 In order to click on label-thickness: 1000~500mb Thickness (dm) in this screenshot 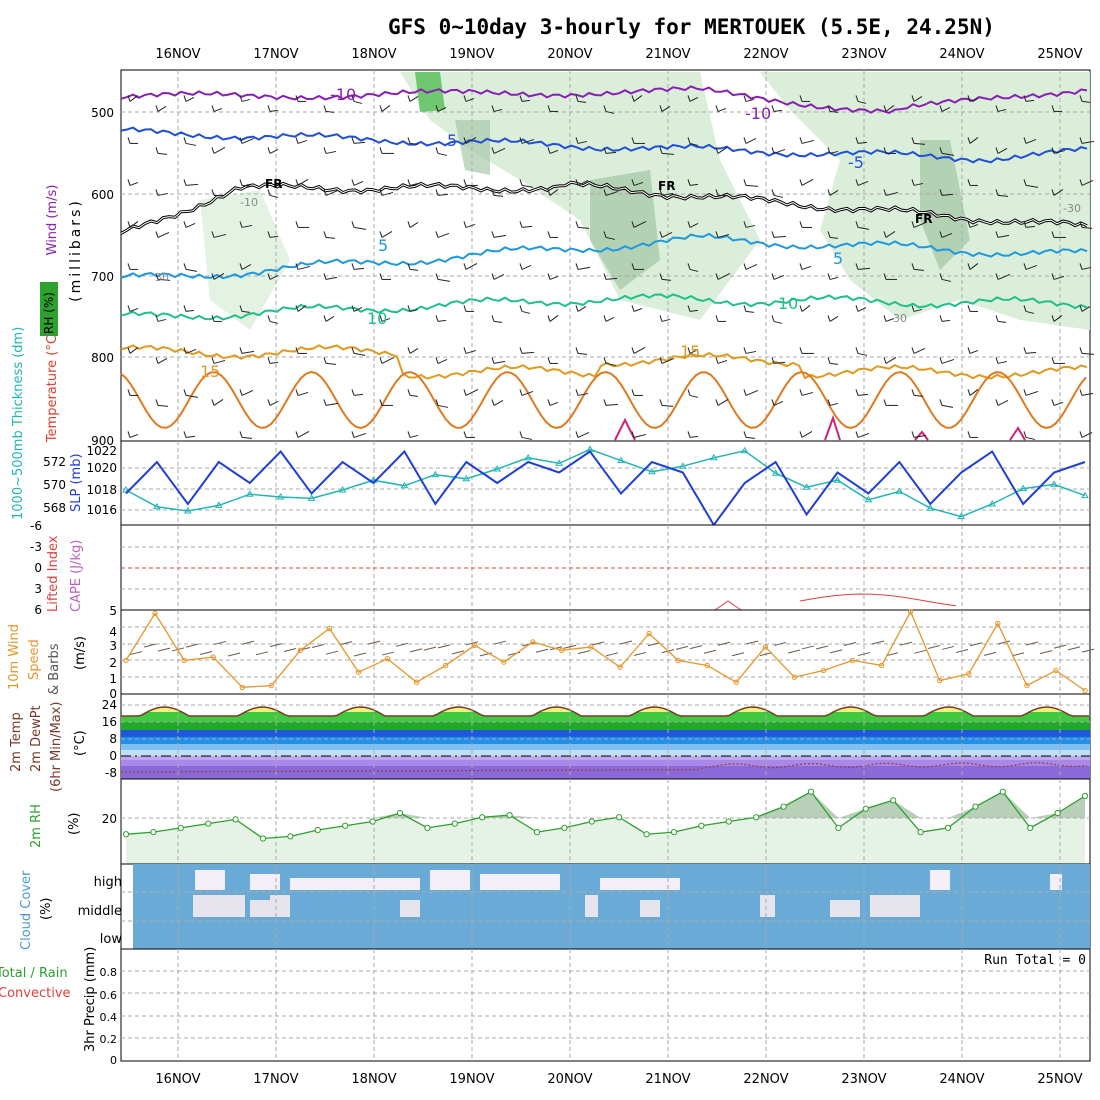, I will do `click(18, 423)`.